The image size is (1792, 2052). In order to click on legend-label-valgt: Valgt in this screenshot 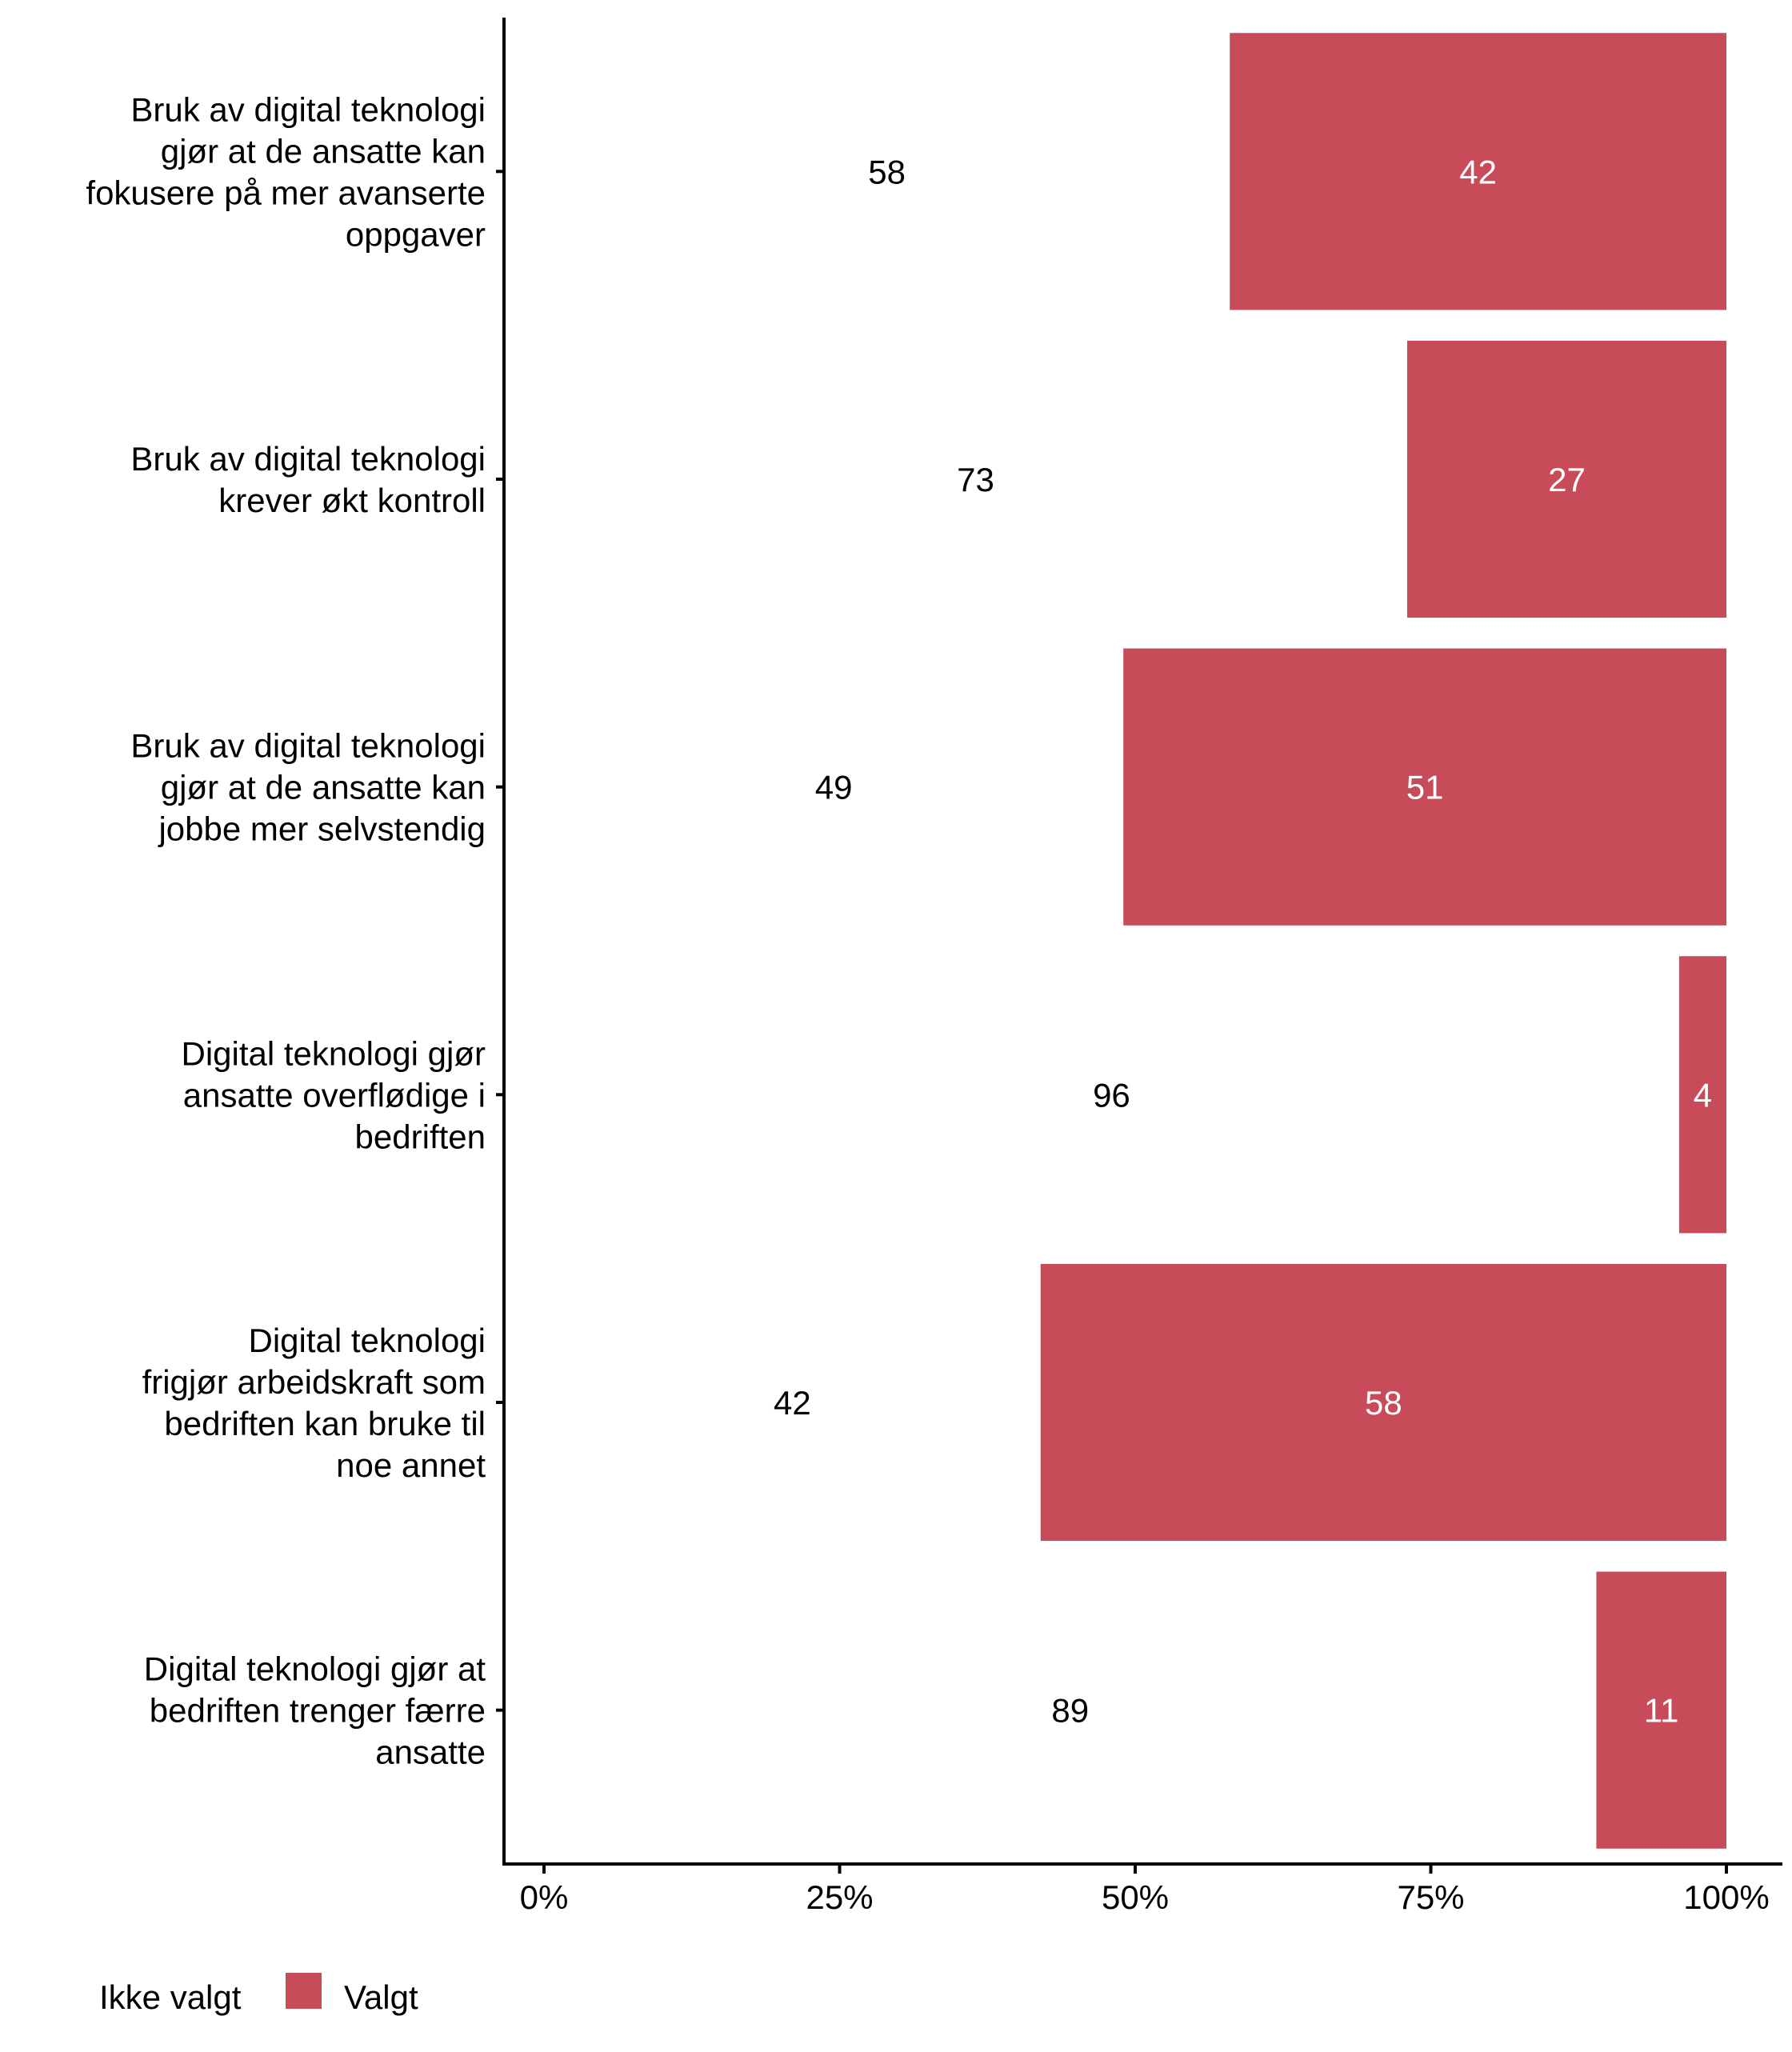, I will do `click(381, 1997)`.